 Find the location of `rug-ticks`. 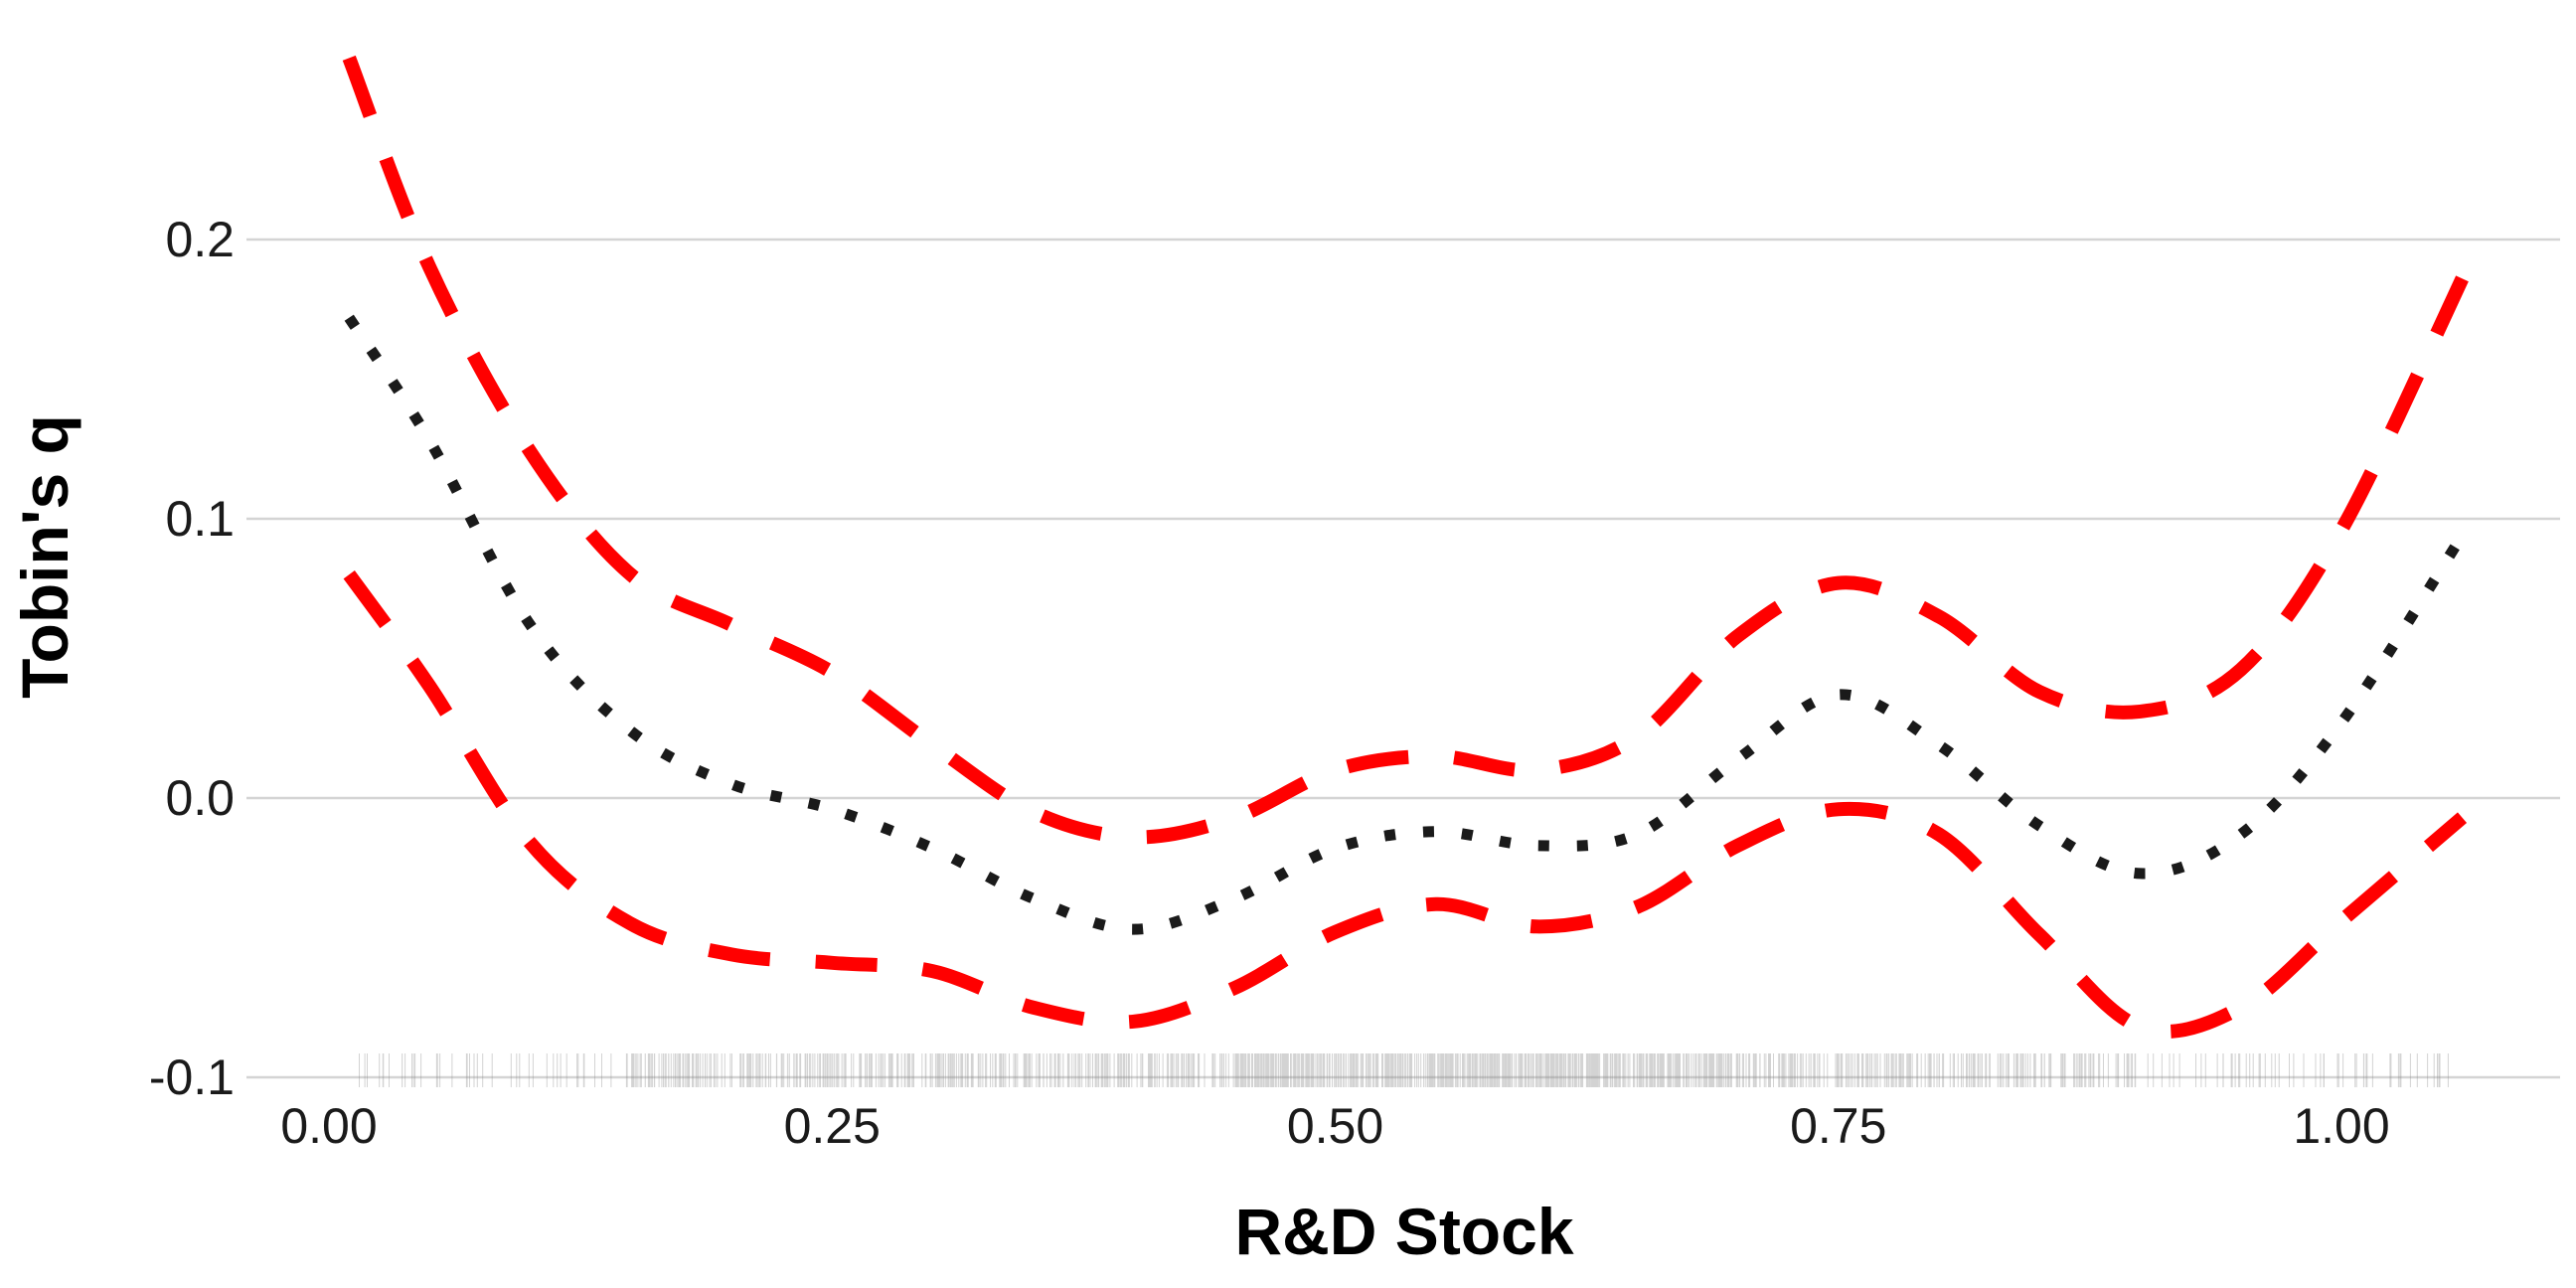

rug-ticks is located at coordinates (1404, 1070).